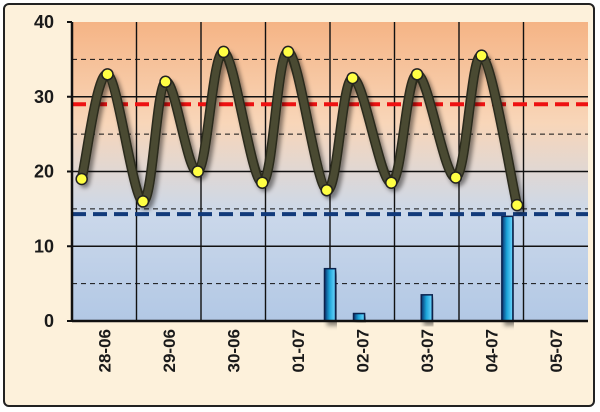 This screenshot has width=600, height=412. I want to click on x-tick-label: 30-06, so click(233, 350).